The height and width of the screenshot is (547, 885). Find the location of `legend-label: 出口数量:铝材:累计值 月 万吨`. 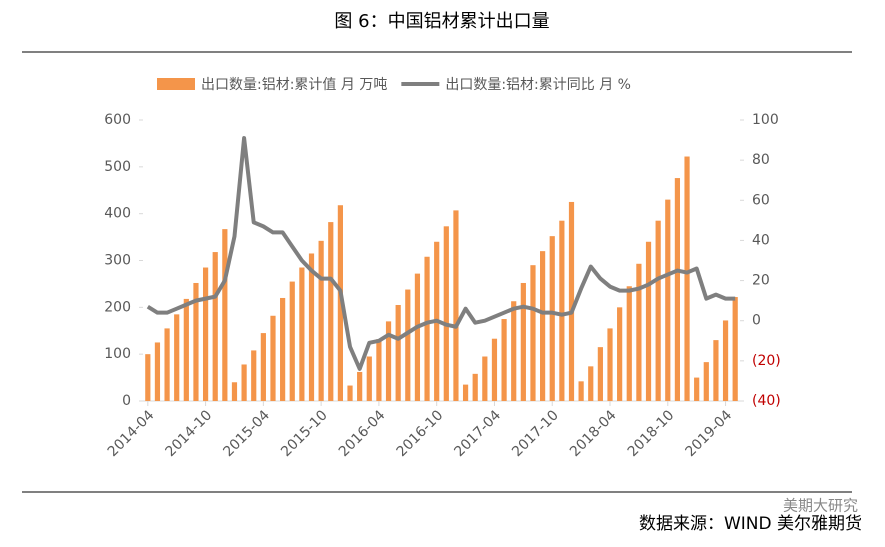

legend-label: 出口数量:铝材:累计值 月 万吨 is located at coordinates (294, 85).